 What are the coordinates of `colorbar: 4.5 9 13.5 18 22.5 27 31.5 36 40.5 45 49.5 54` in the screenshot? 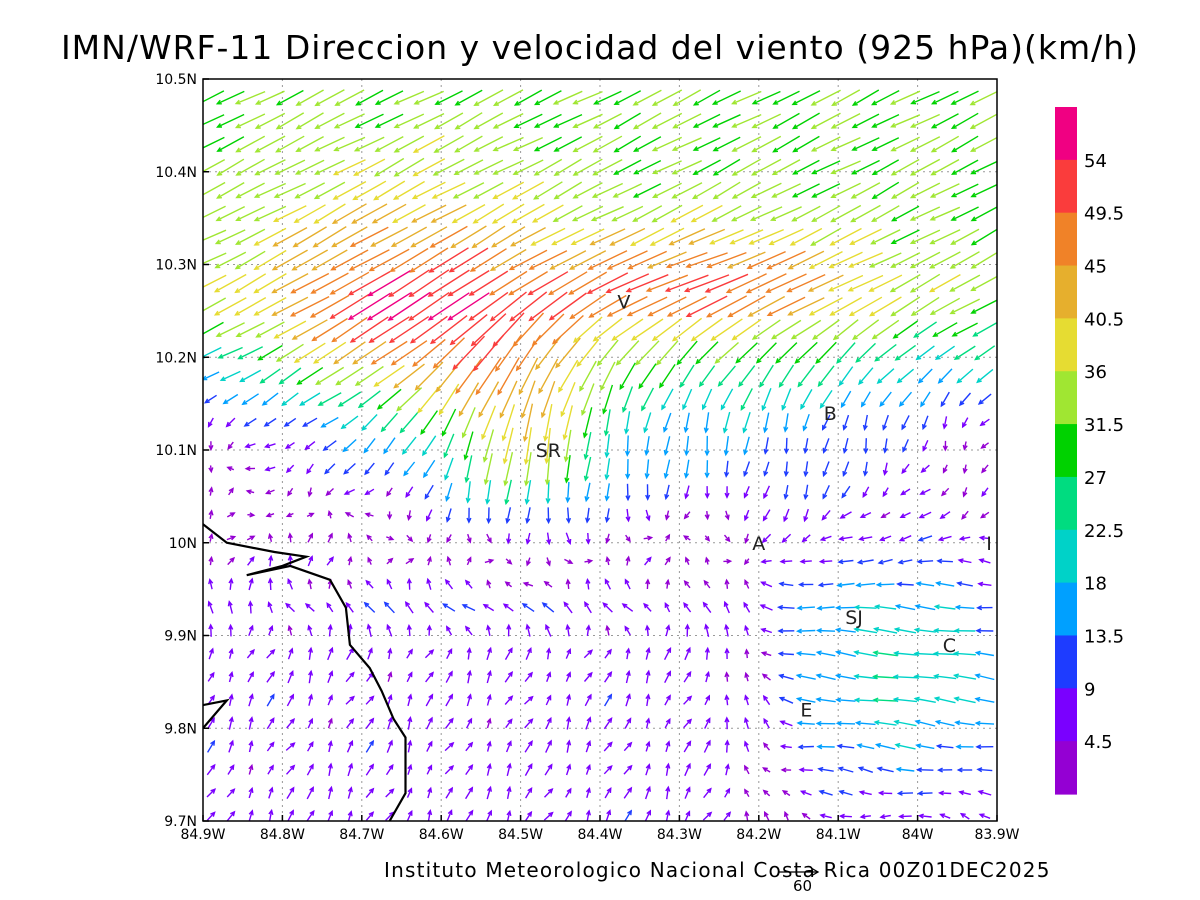 It's located at (1089, 451).